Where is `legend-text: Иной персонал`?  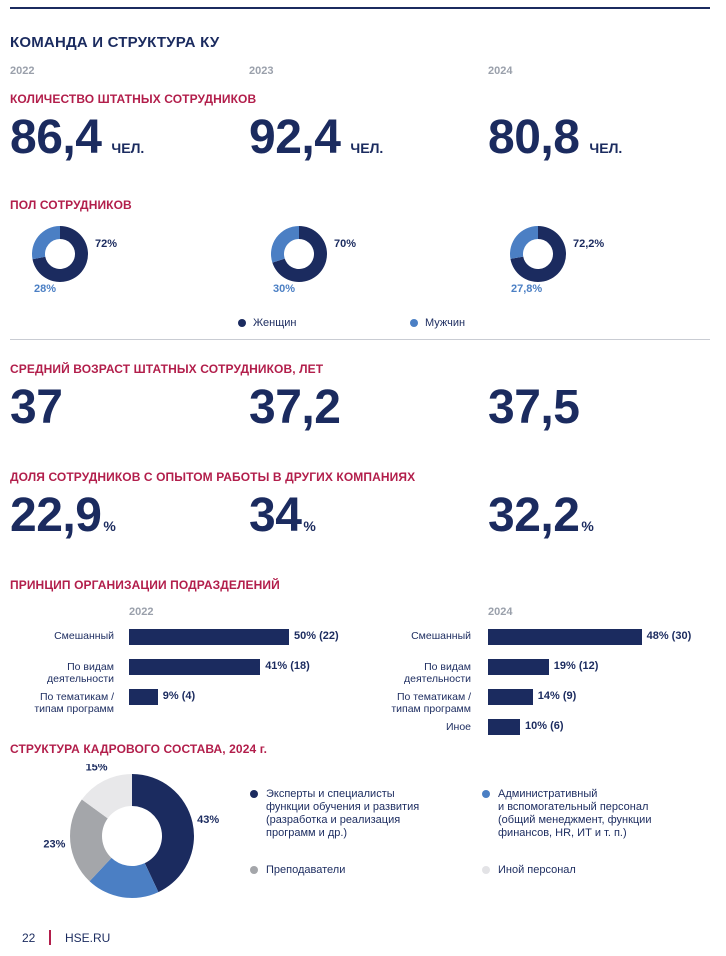
legend-text: Иной персонал is located at coordinates (537, 870).